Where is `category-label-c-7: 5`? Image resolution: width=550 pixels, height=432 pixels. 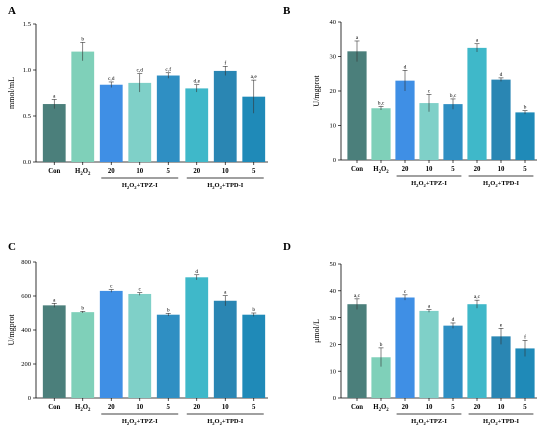 category-label-c-7: 5 is located at coordinates (254, 407).